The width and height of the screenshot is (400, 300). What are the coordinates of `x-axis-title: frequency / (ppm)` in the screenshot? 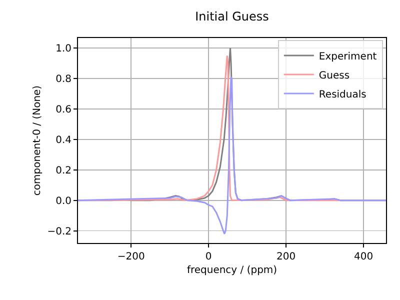 It's located at (232, 270).